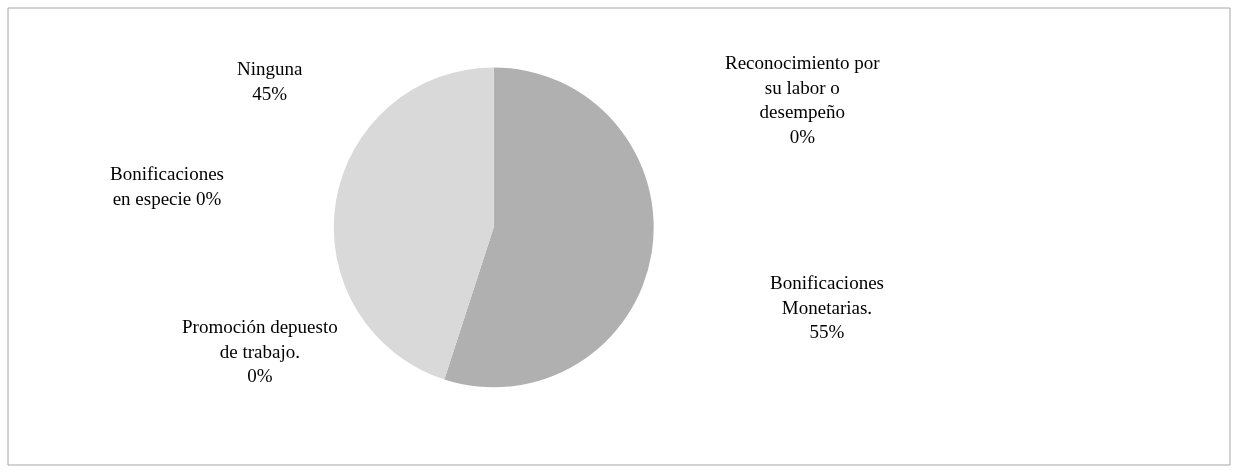  What do you see at coordinates (802, 87) in the screenshot?
I see `category-label: Reconocimiento por su labor o desempeño` at bounding box center [802, 87].